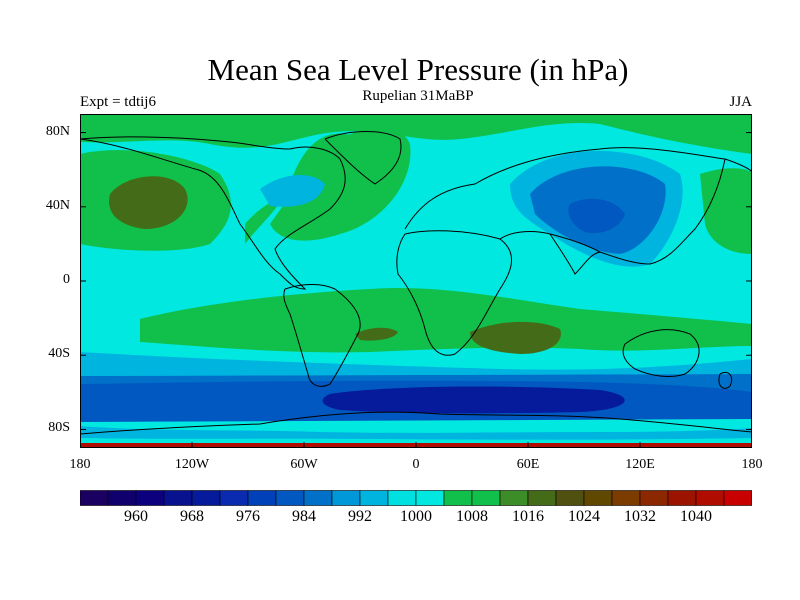 This screenshot has width=800, height=600. I want to click on x-ticks, so click(416, 445).